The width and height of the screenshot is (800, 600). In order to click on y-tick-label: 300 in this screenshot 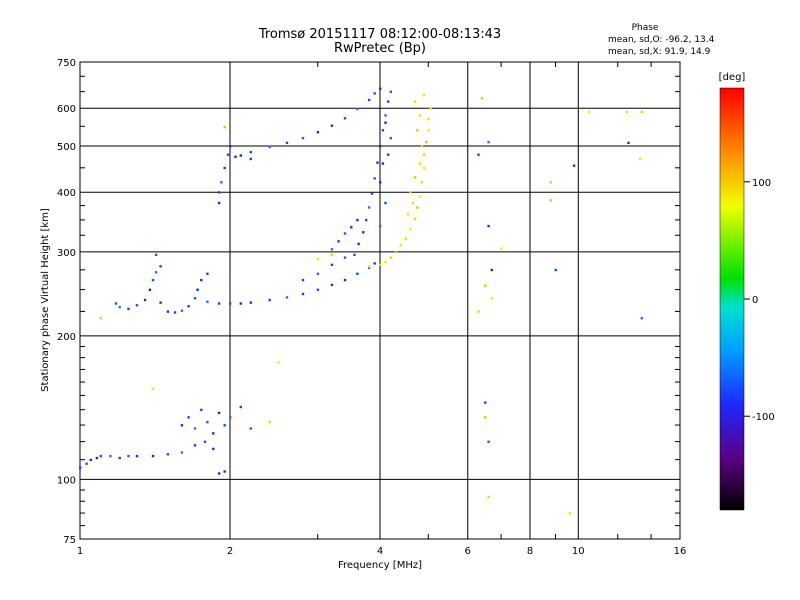, I will do `click(66, 253)`.